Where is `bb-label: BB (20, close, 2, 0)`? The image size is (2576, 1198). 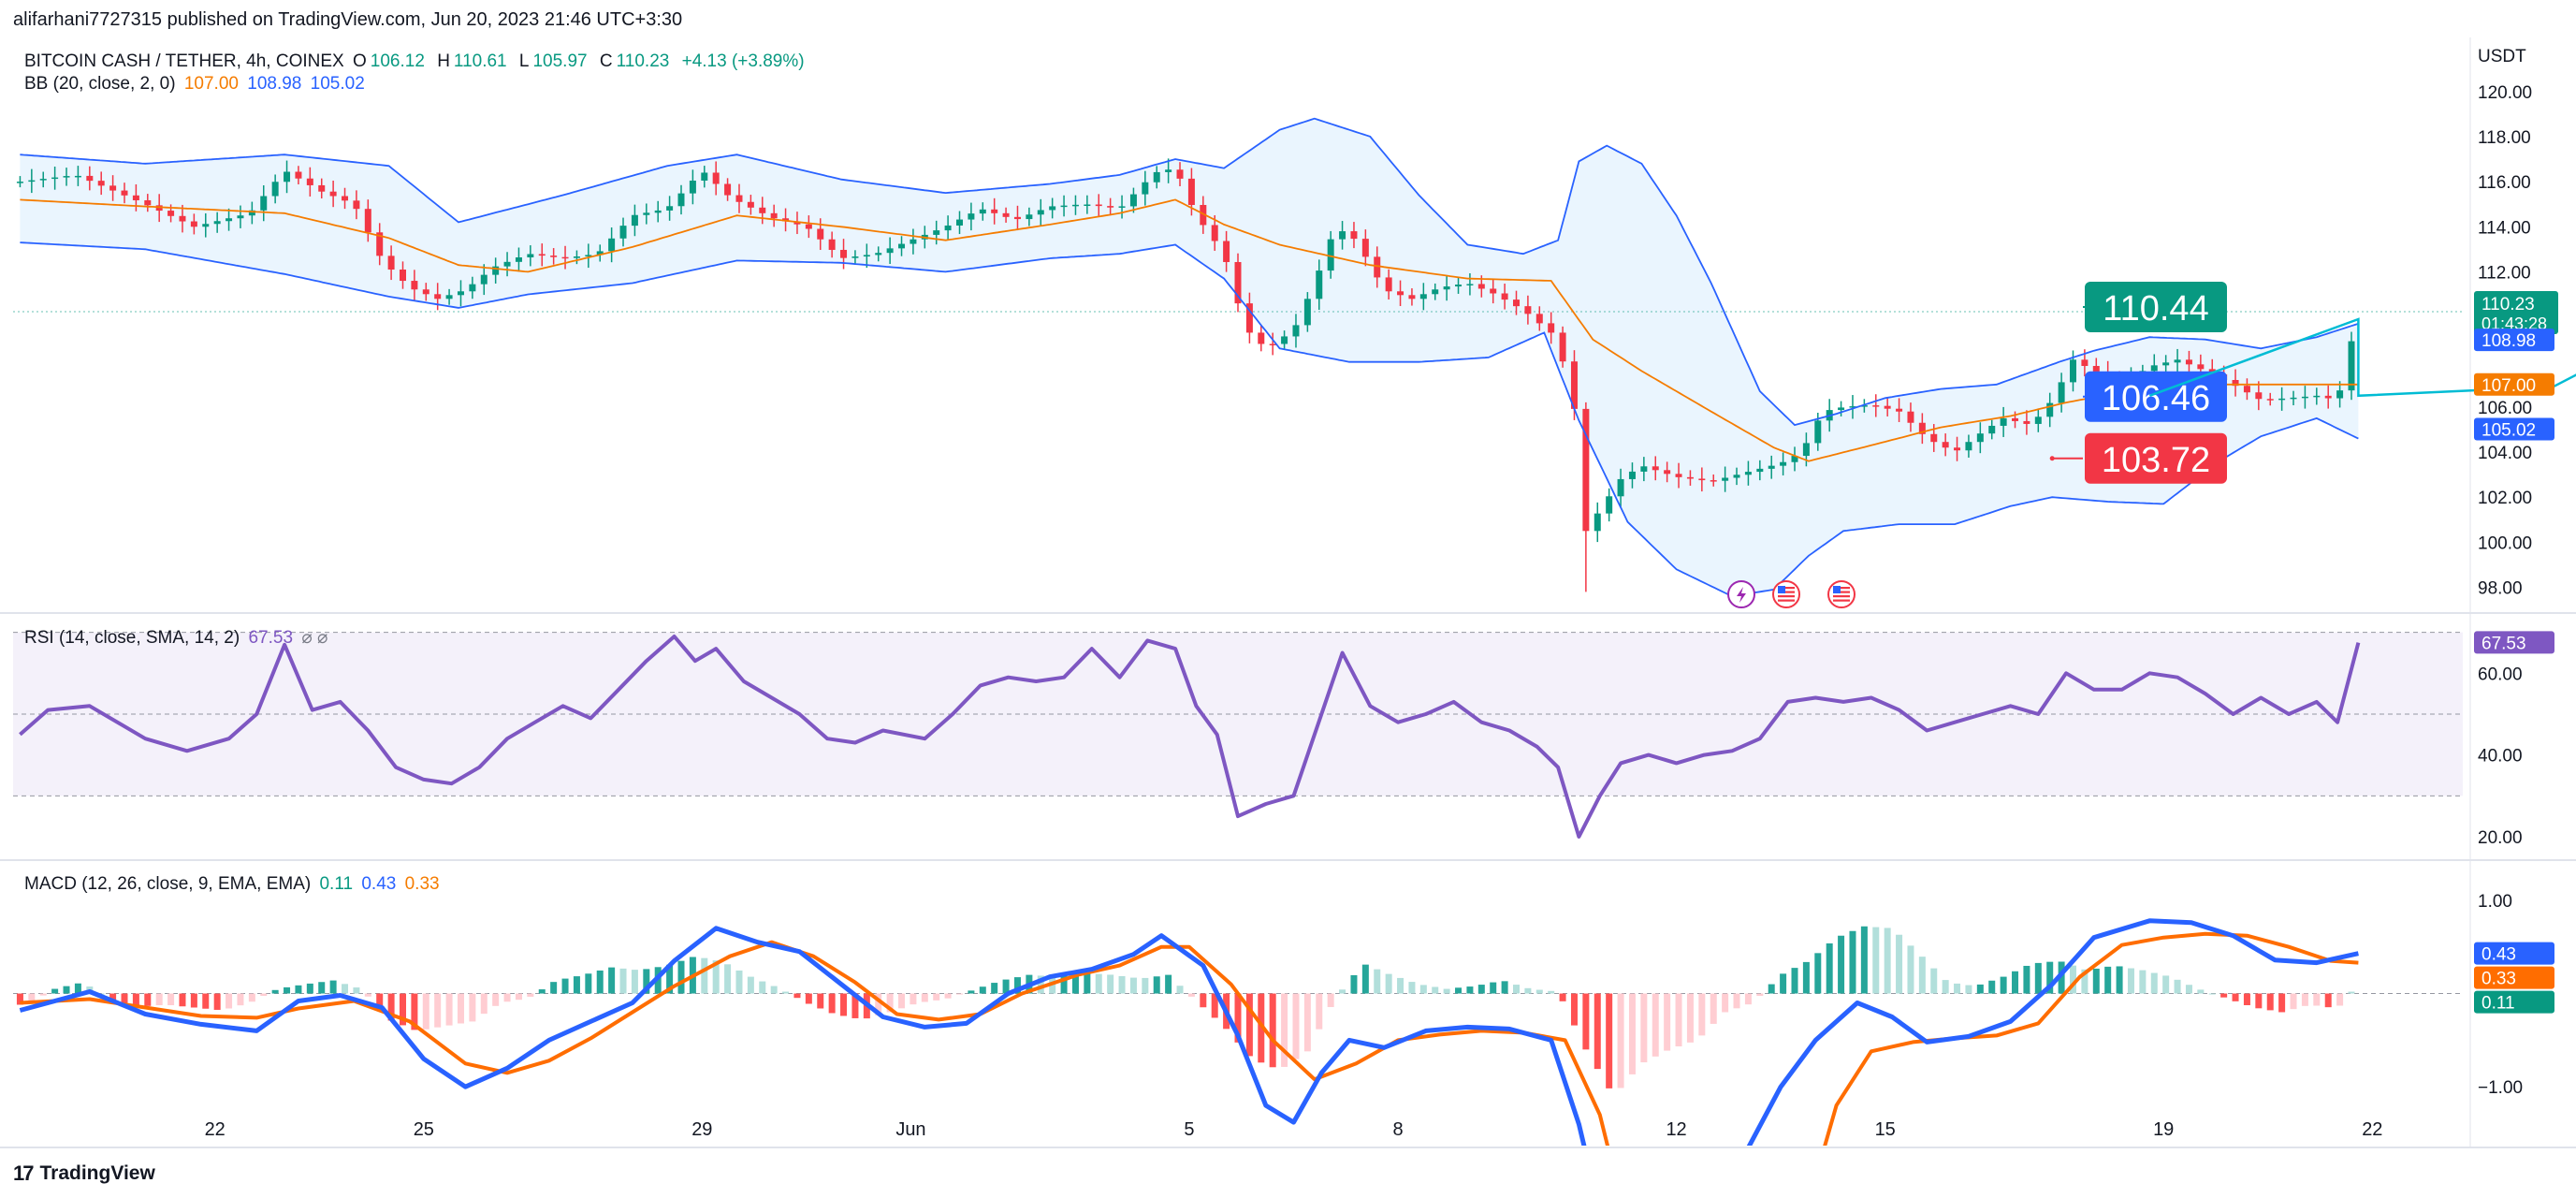
bb-label: BB (20, close, 2, 0) is located at coordinates (100, 84).